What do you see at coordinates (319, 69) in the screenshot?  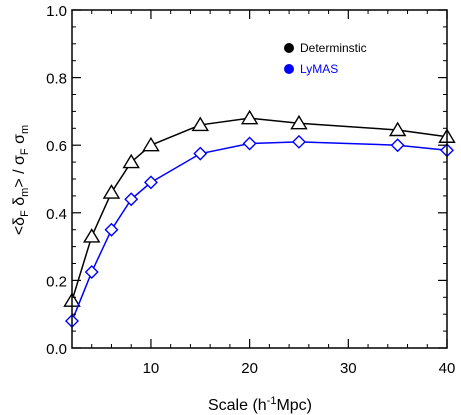 I see `legend-label-lymas: LyMAS` at bounding box center [319, 69].